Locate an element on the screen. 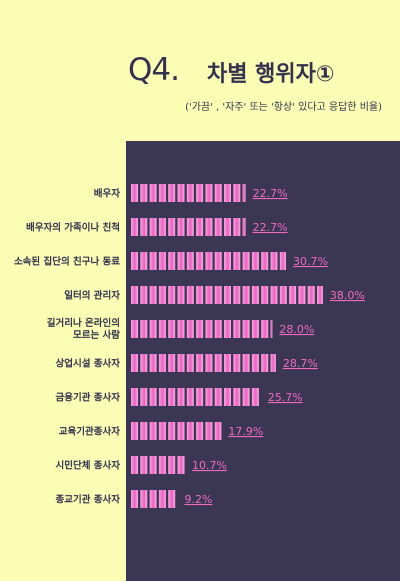 This screenshot has height=581, width=400. value-label: 28.7% is located at coordinates (300, 363).